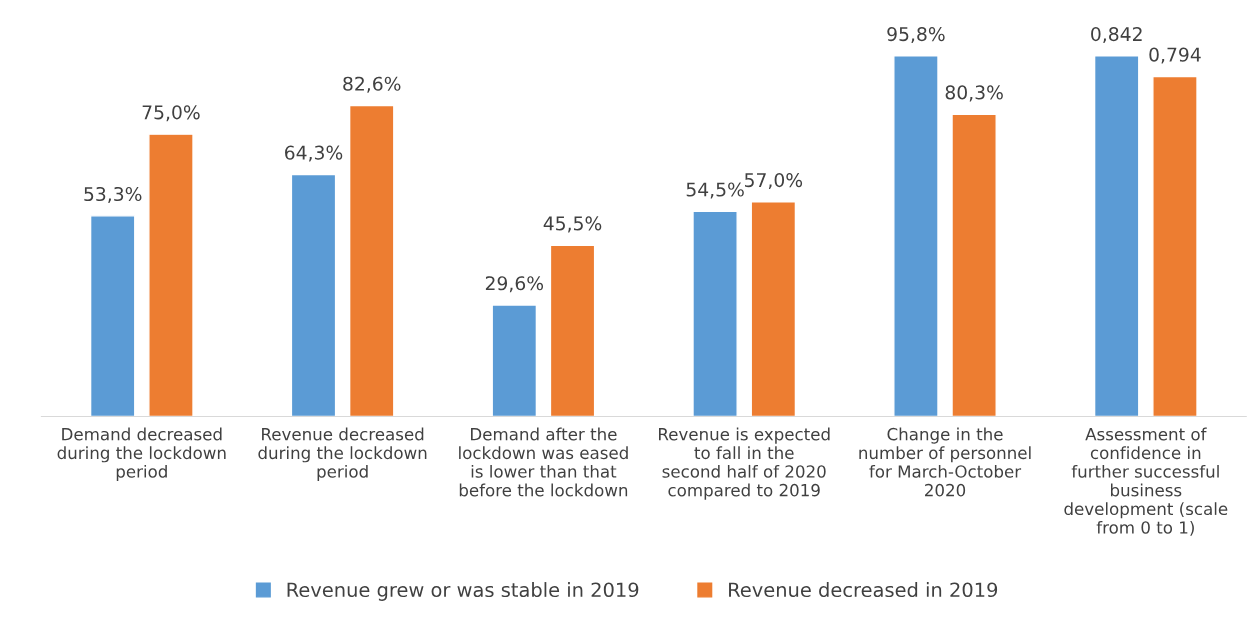 This screenshot has height=631, width=1255. Describe the element at coordinates (974, 93) in the screenshot. I see `data-label: 80,3%` at that location.